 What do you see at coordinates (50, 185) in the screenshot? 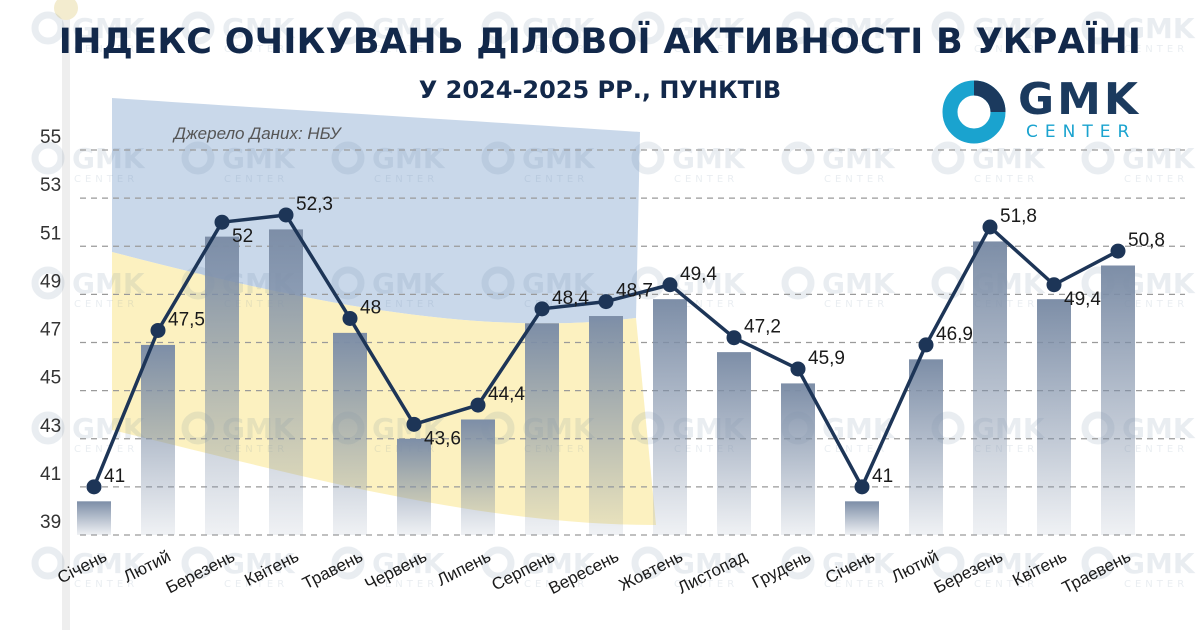
I see `y-tick-label: 53` at bounding box center [50, 185].